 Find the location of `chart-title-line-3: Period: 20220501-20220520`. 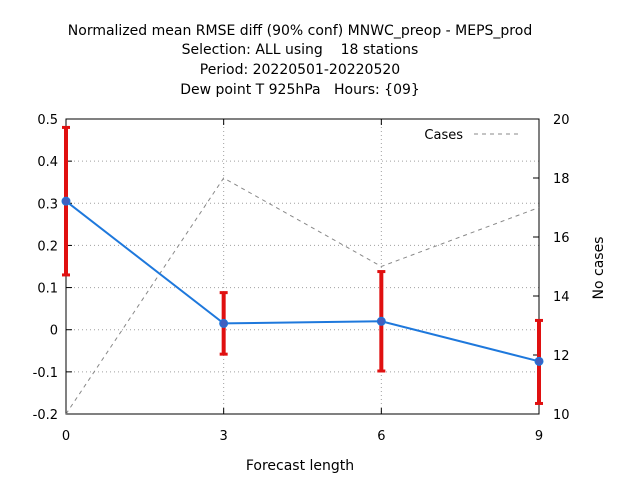

chart-title-line-3: Period: 20220501-20220520 is located at coordinates (300, 70).